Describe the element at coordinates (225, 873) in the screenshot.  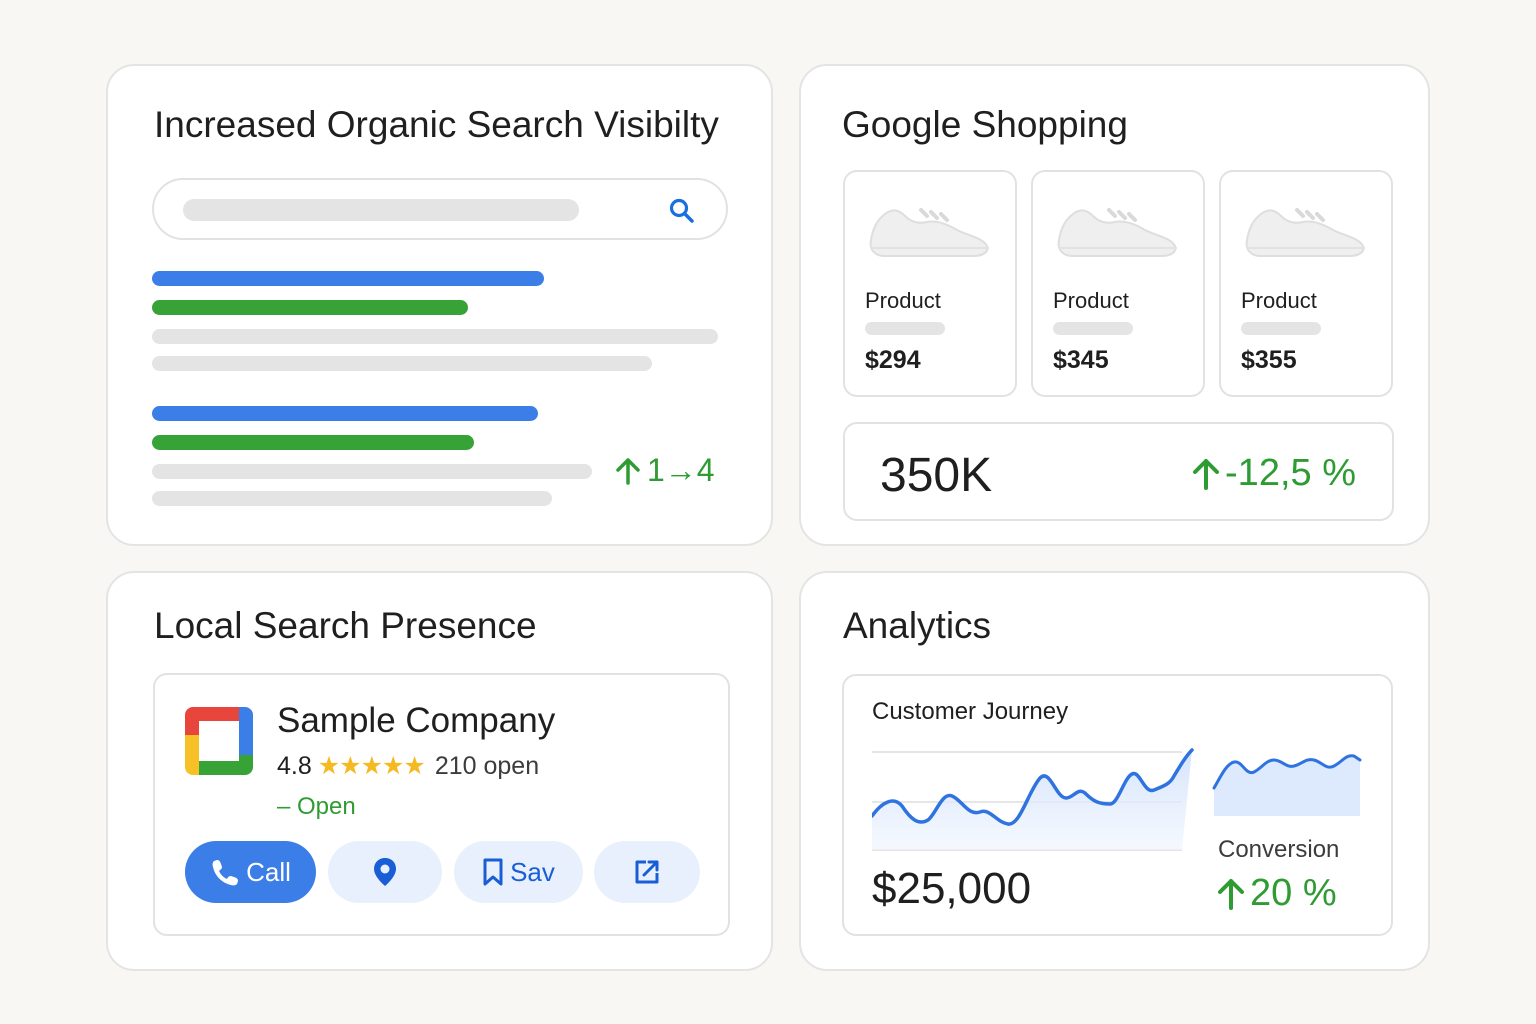
I see `phone-icon` at that location.